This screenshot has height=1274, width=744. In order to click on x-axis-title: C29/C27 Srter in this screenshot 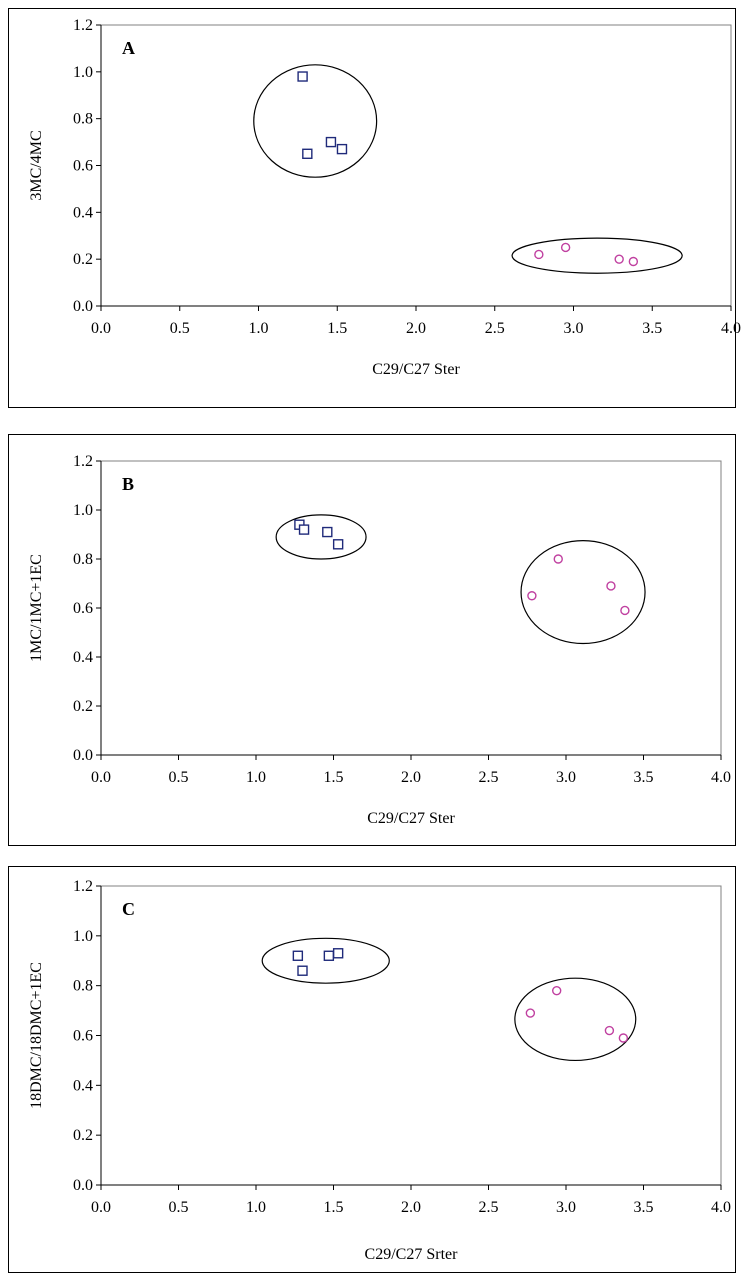, I will do `click(412, 1254)`.